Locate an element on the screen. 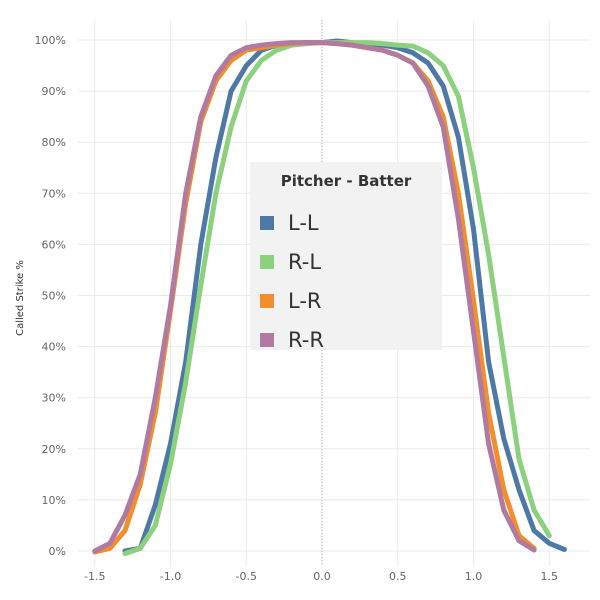 The height and width of the screenshot is (600, 600). y-tick-label: 40% is located at coordinates (54, 347).